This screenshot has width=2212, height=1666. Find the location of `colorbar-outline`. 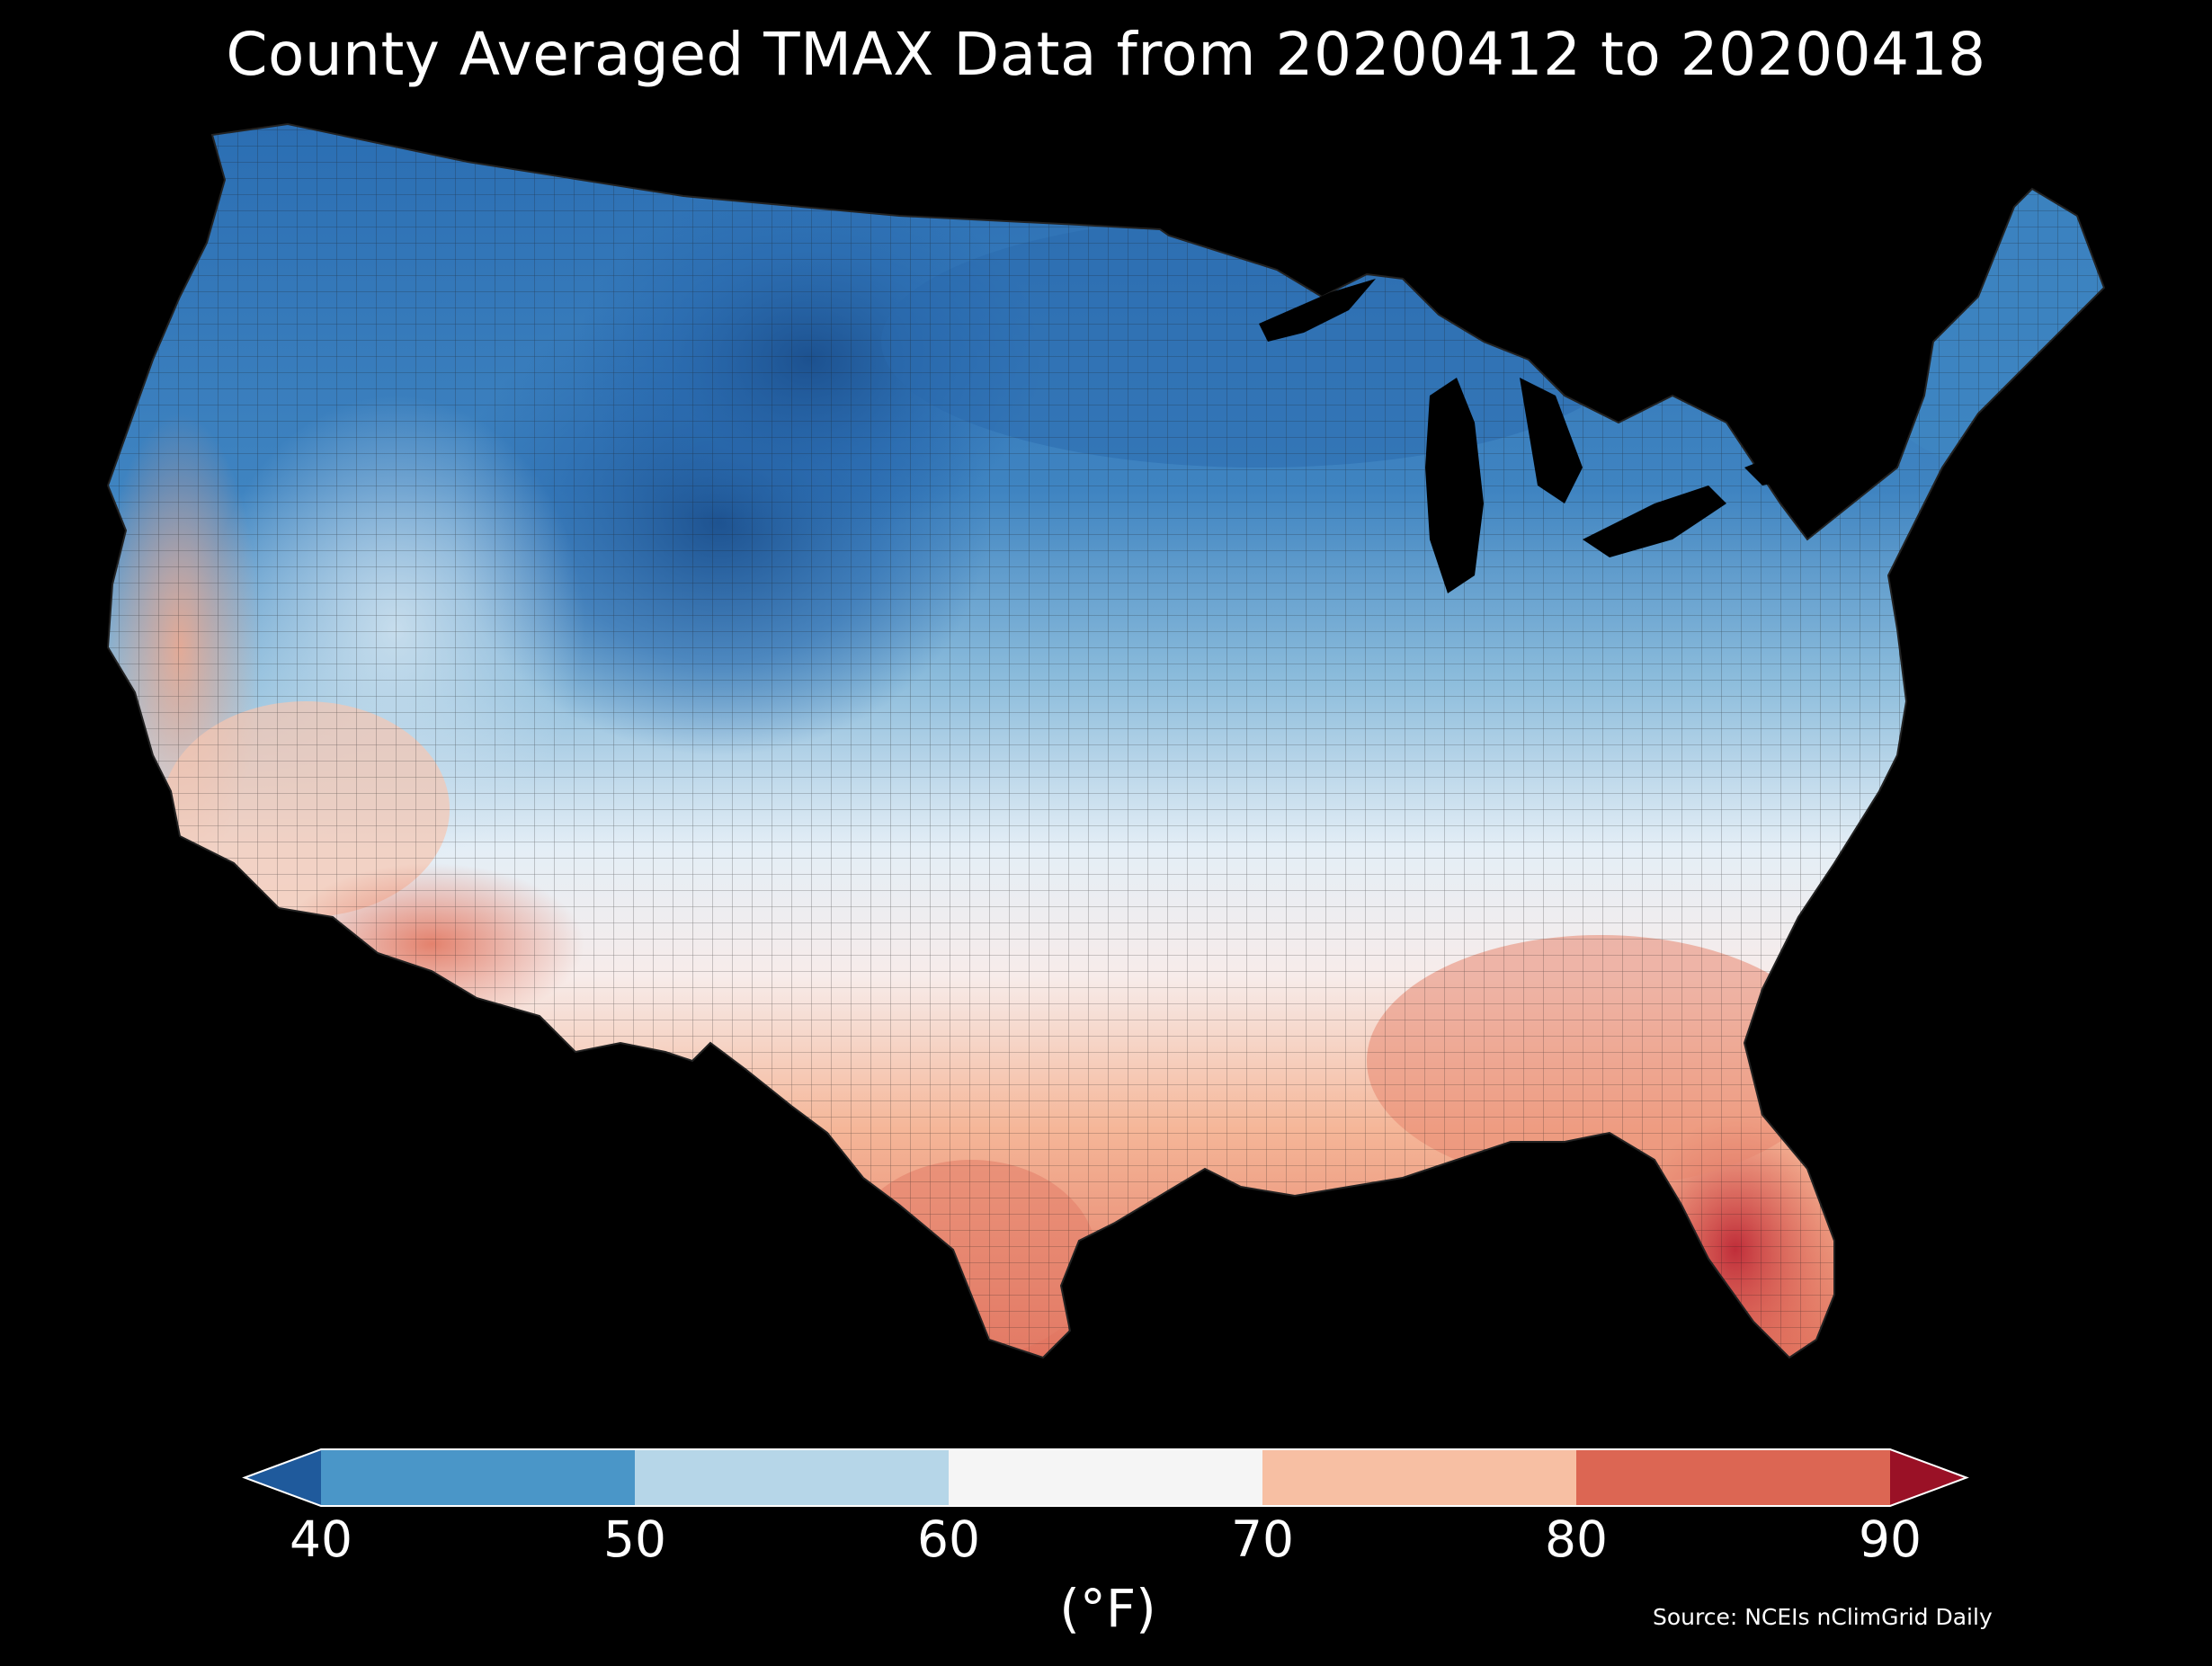

colorbar-outline is located at coordinates (1105, 1478).